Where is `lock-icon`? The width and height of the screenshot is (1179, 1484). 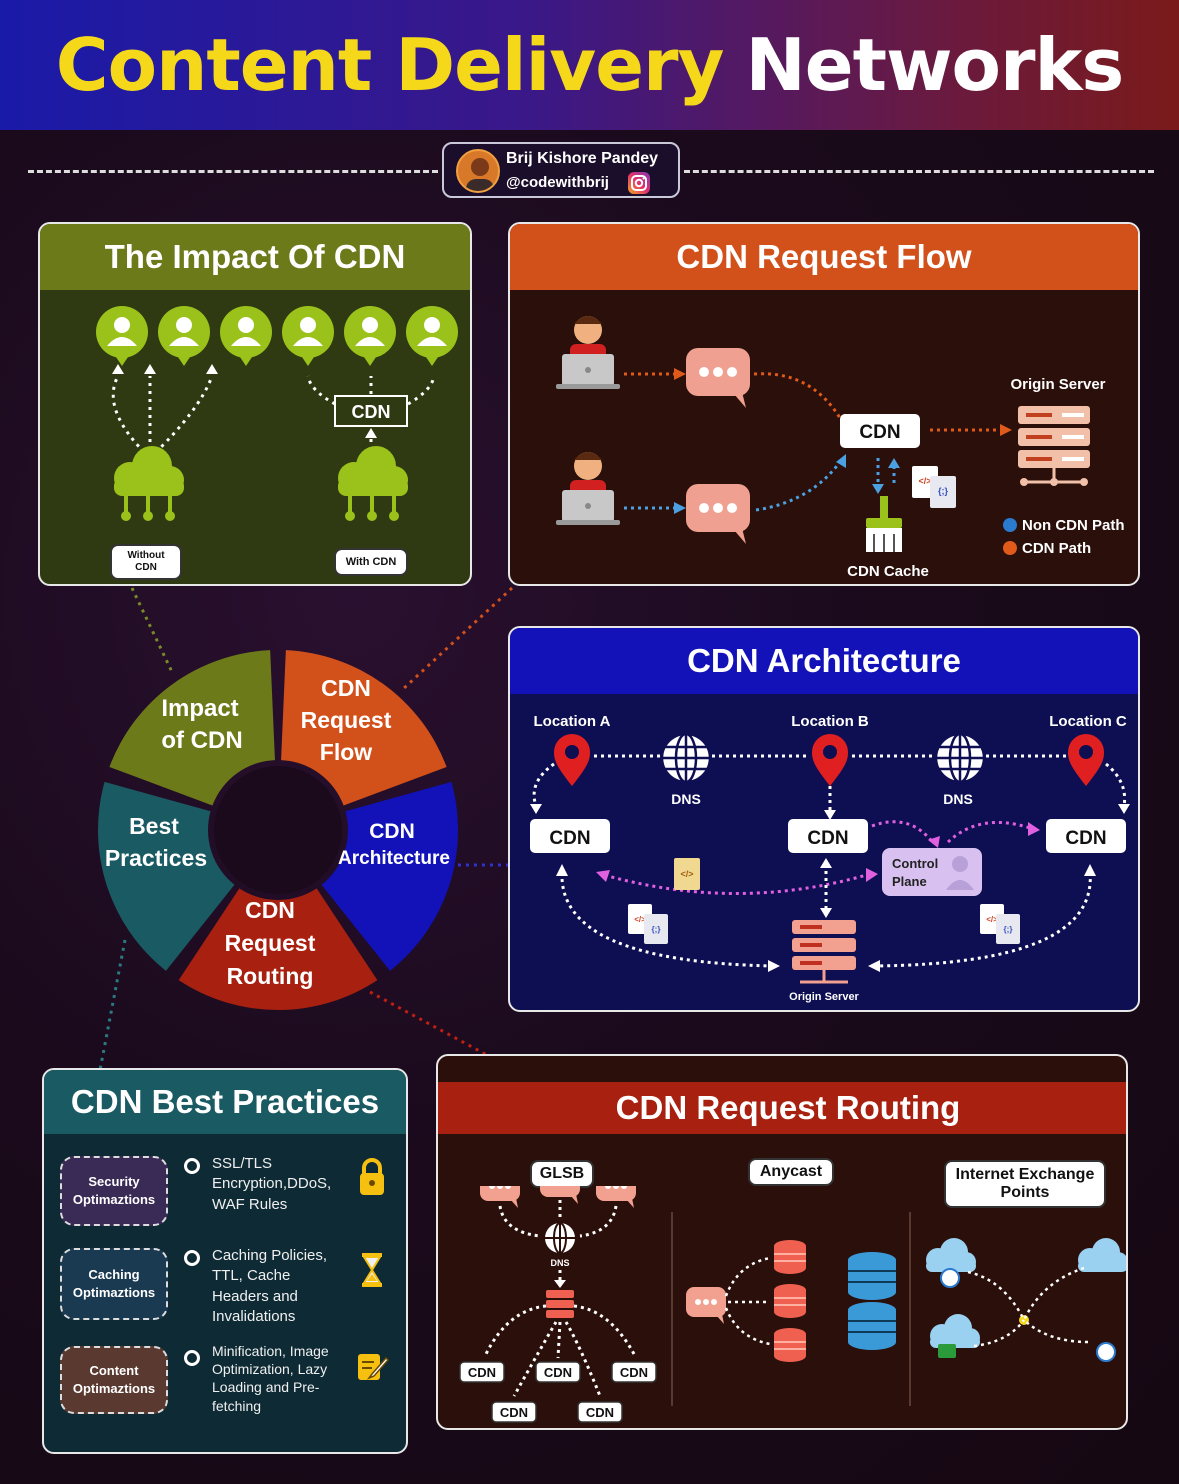 lock-icon is located at coordinates (372, 1179).